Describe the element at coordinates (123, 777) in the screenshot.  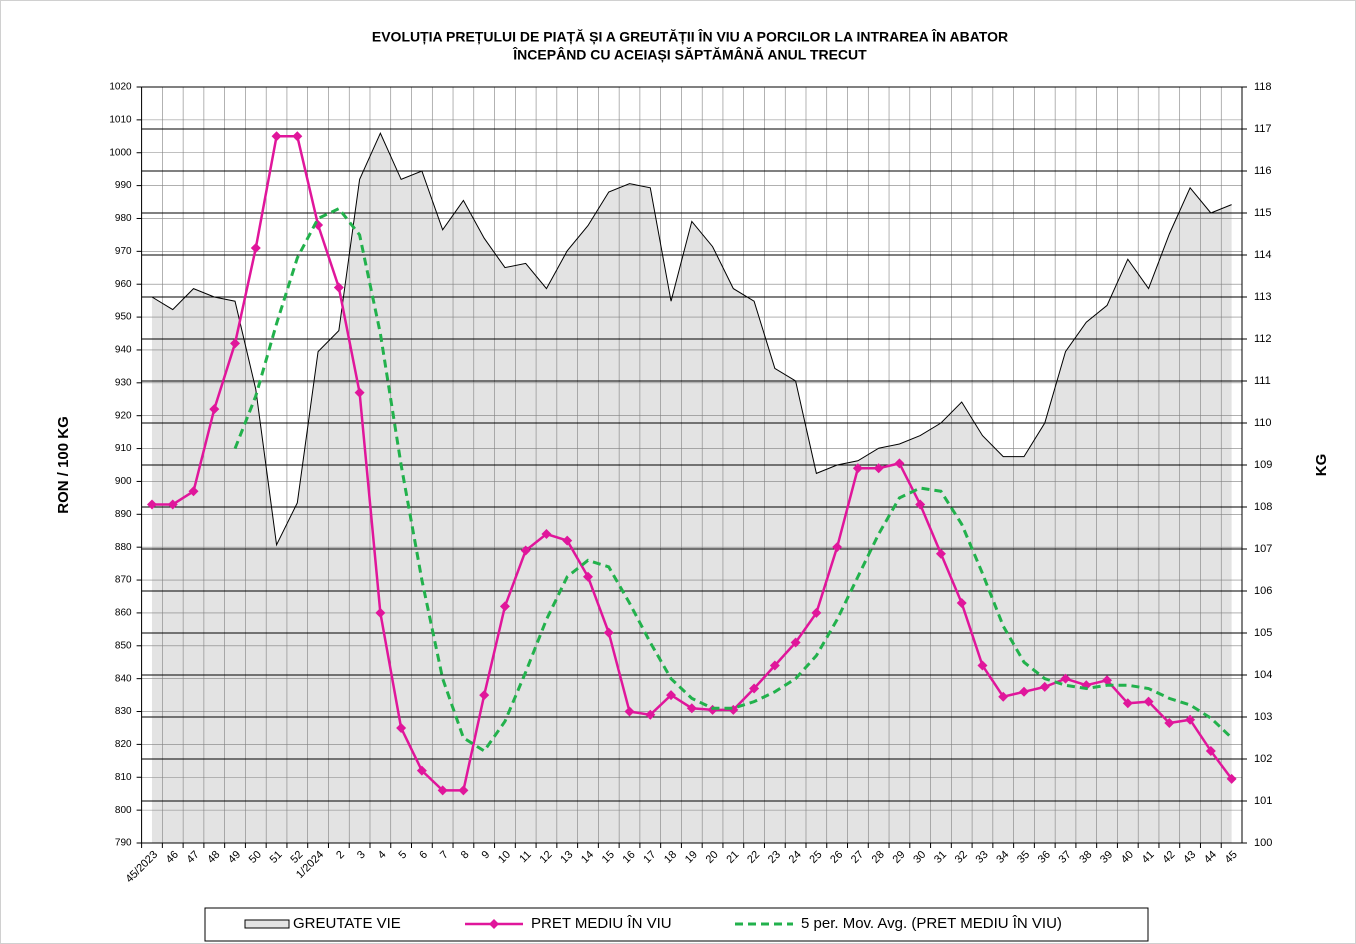
I see `y-tick-label: 810` at that location.